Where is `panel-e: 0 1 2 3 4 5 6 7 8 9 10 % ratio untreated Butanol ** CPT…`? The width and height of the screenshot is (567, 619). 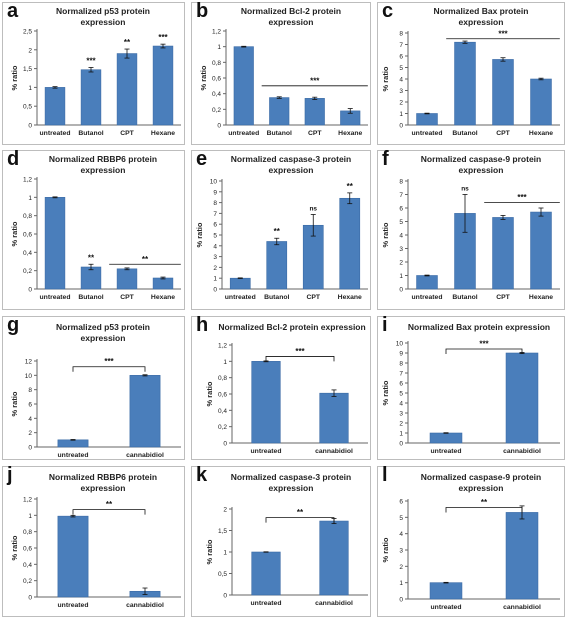
panel-e: 0 1 2 3 4 5 6 7 8 9 10 % ratio untreated Butanol ** CPT… is located at coordinates (281, 229).